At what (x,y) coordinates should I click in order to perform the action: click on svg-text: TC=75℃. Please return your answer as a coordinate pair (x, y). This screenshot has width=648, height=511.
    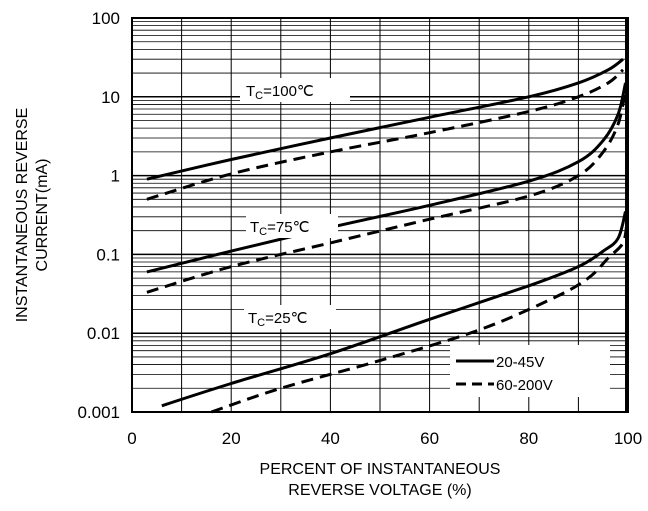
    Looking at the image, I should click on (279, 228).